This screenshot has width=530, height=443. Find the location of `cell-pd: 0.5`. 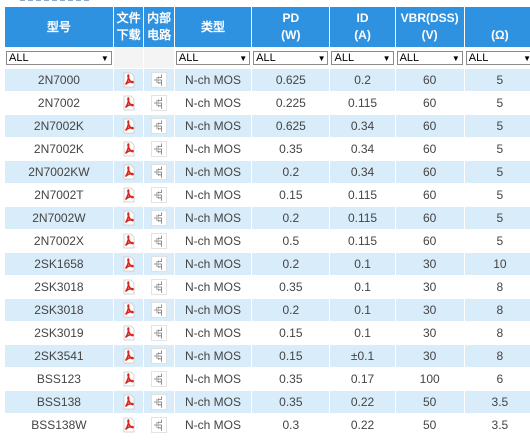

cell-pd: 0.5 is located at coordinates (291, 241).